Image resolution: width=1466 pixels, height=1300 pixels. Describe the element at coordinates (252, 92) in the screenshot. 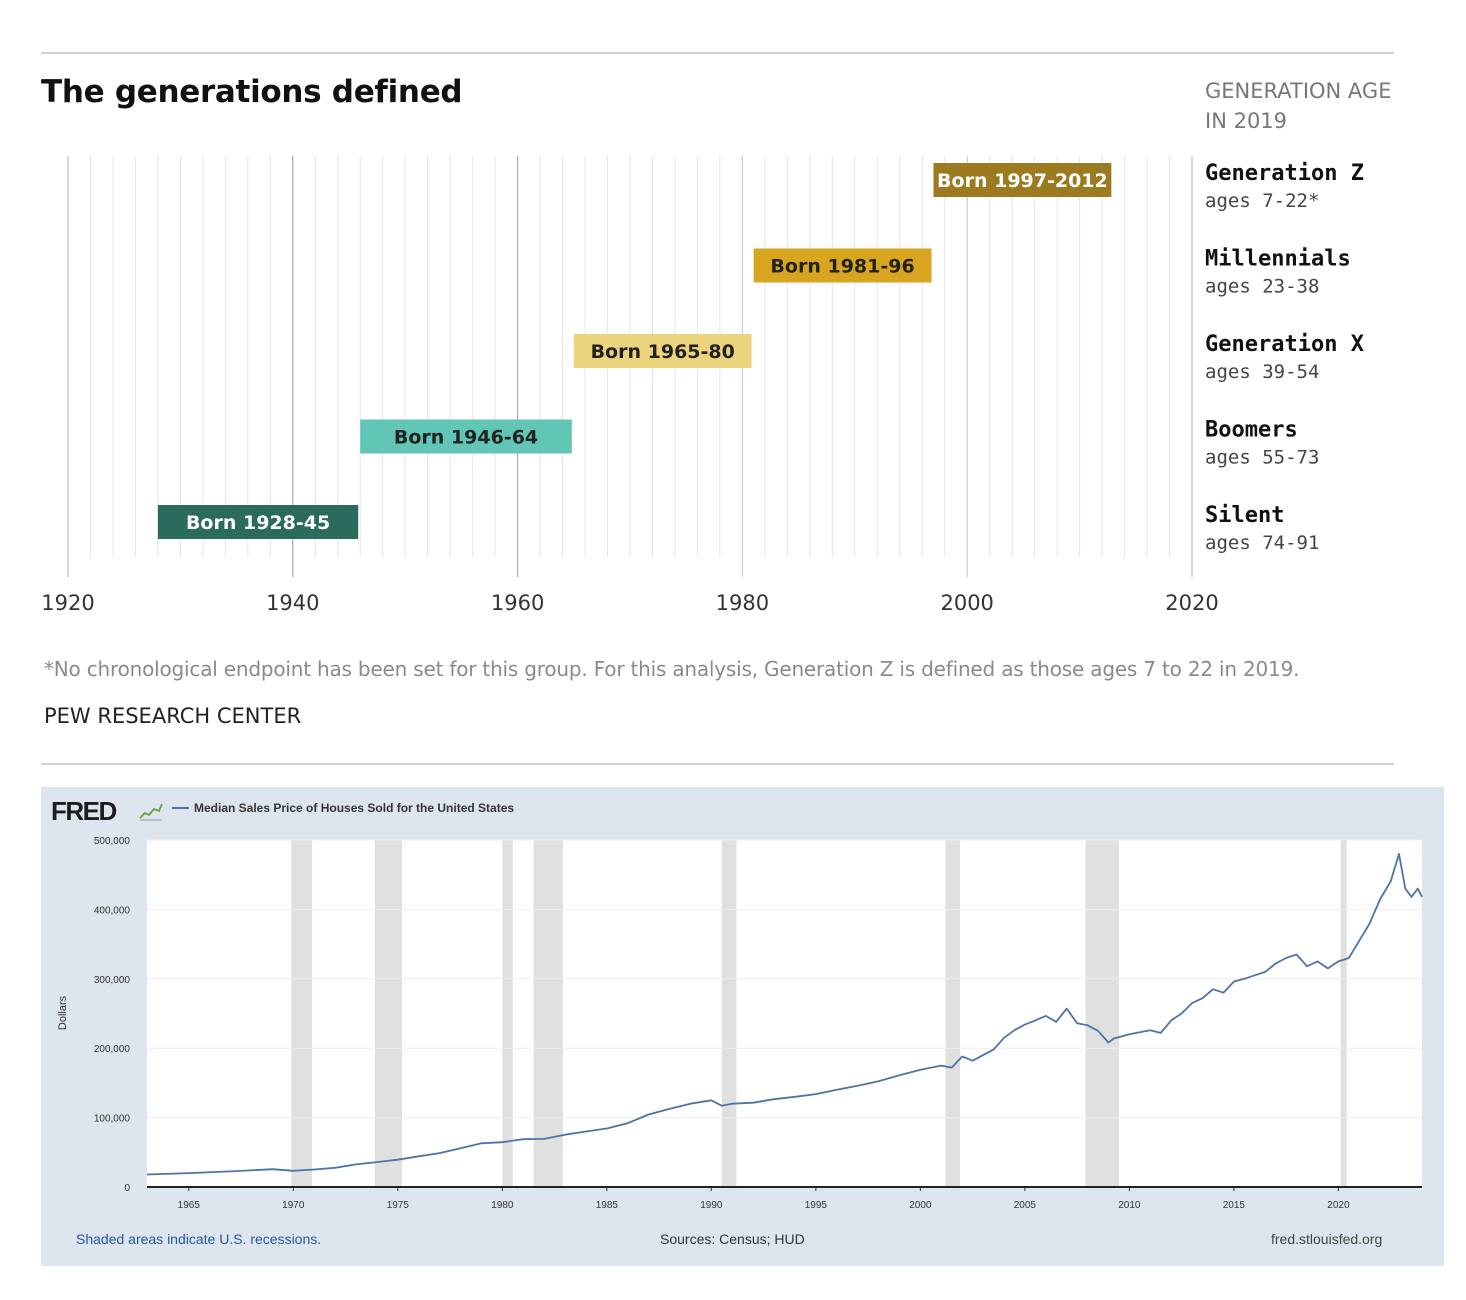

I see `chart-title: The generations defined` at that location.